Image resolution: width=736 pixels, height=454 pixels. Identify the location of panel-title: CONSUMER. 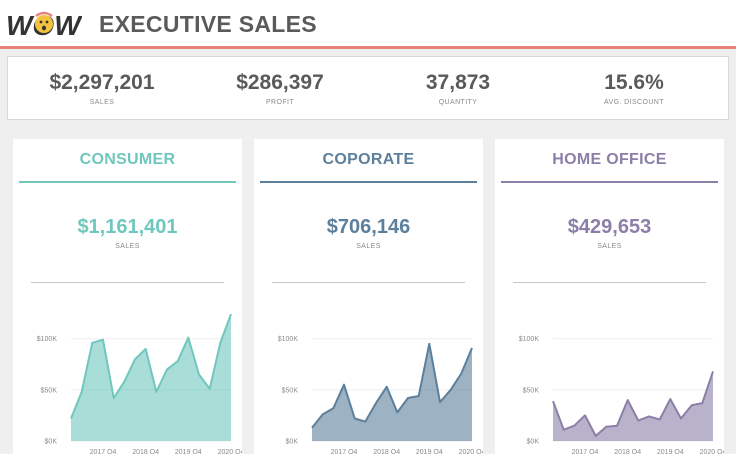
(127, 159).